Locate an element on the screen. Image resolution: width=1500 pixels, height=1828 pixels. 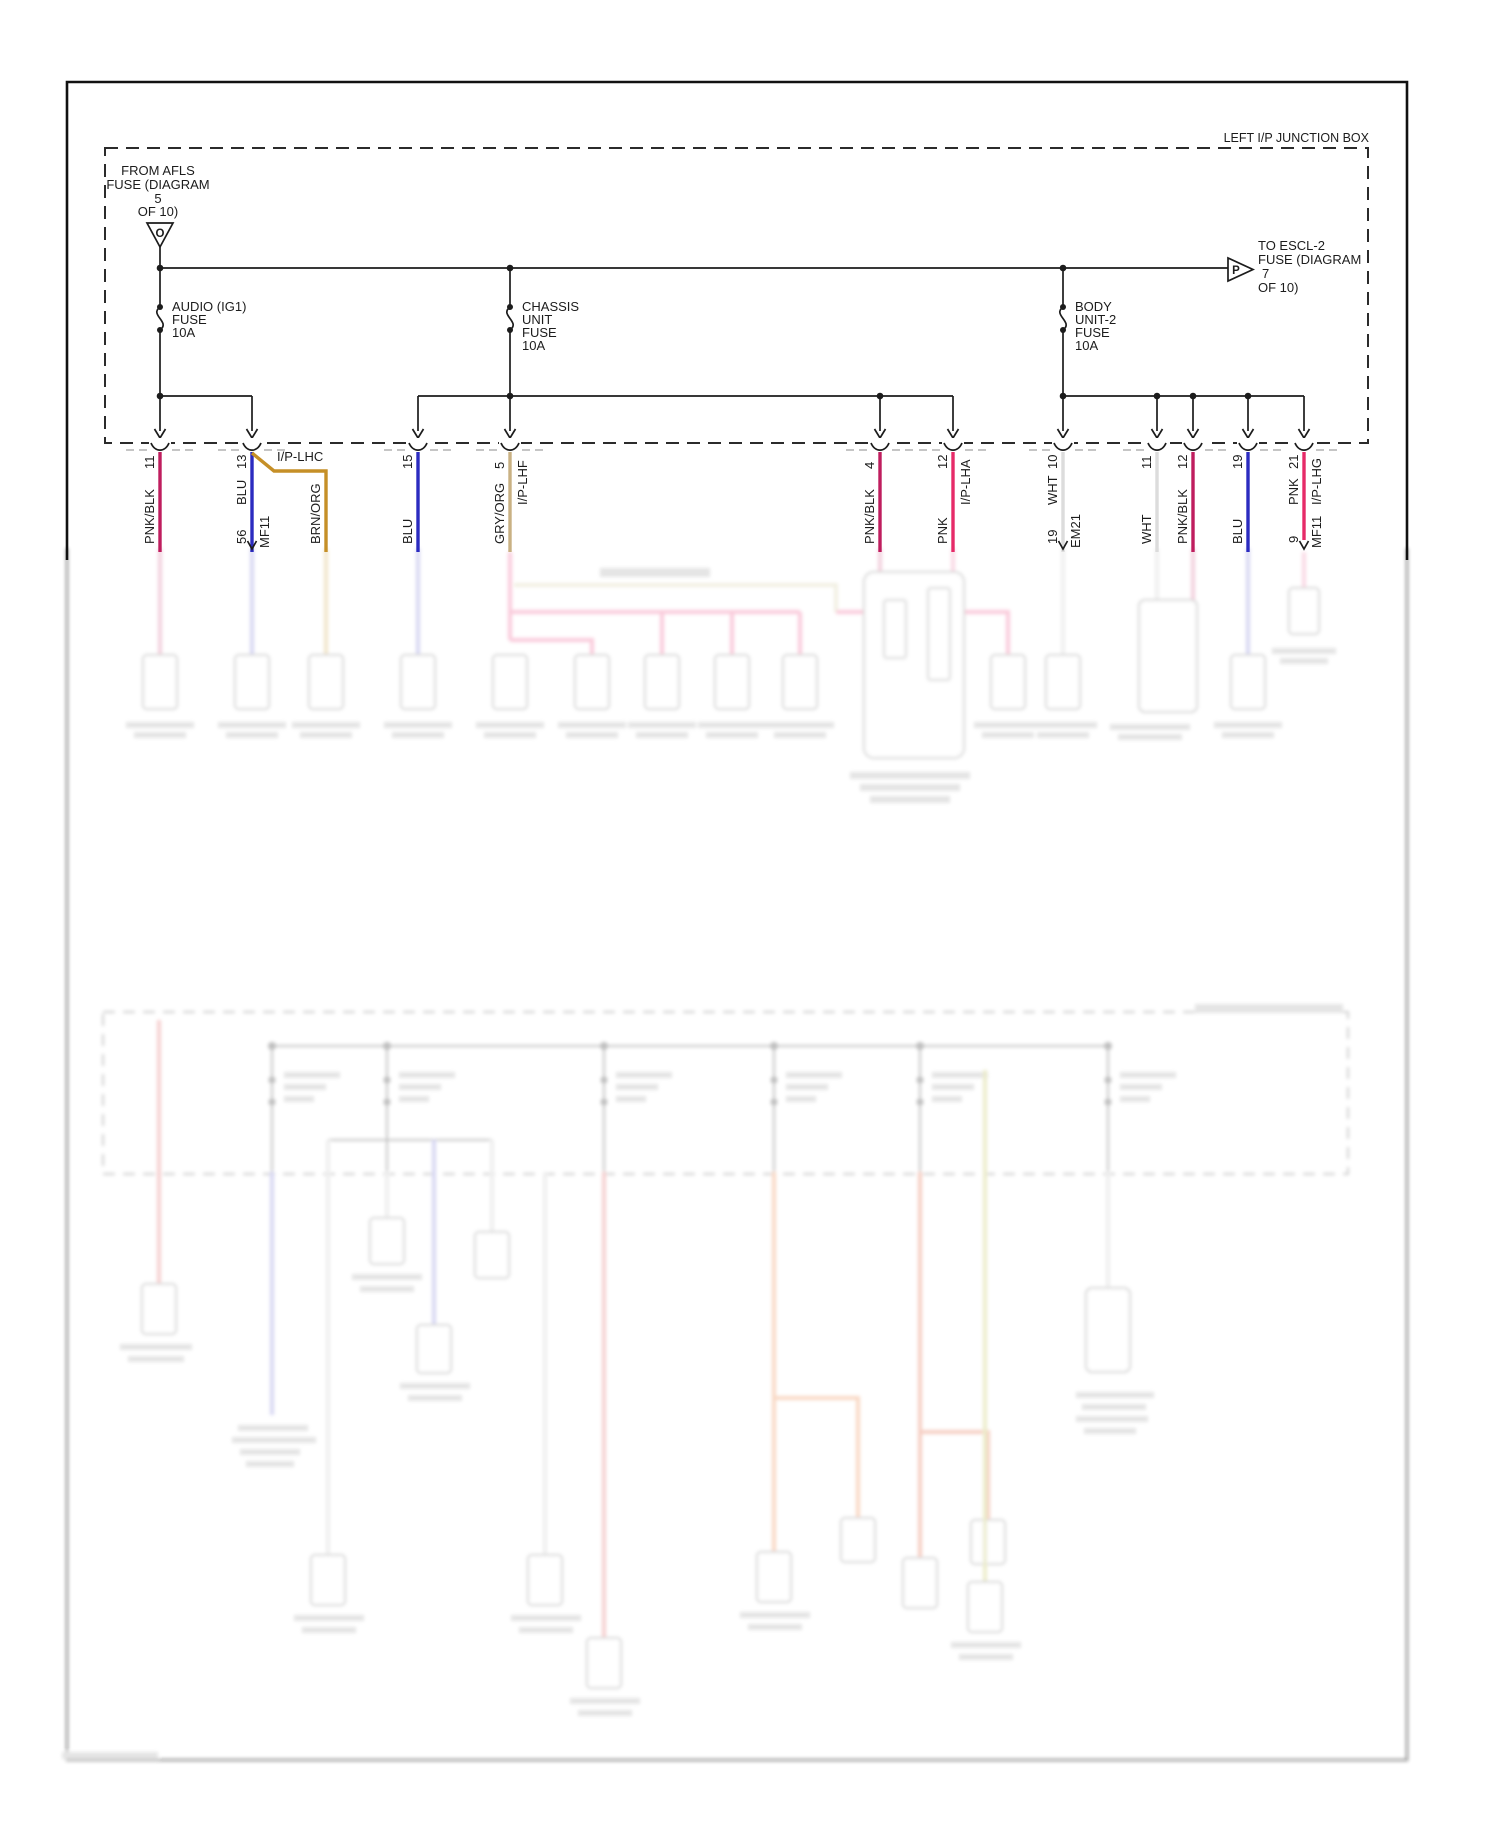
wire-blu-13: 13 BLU 56 MF11 is located at coordinates (253, 502).